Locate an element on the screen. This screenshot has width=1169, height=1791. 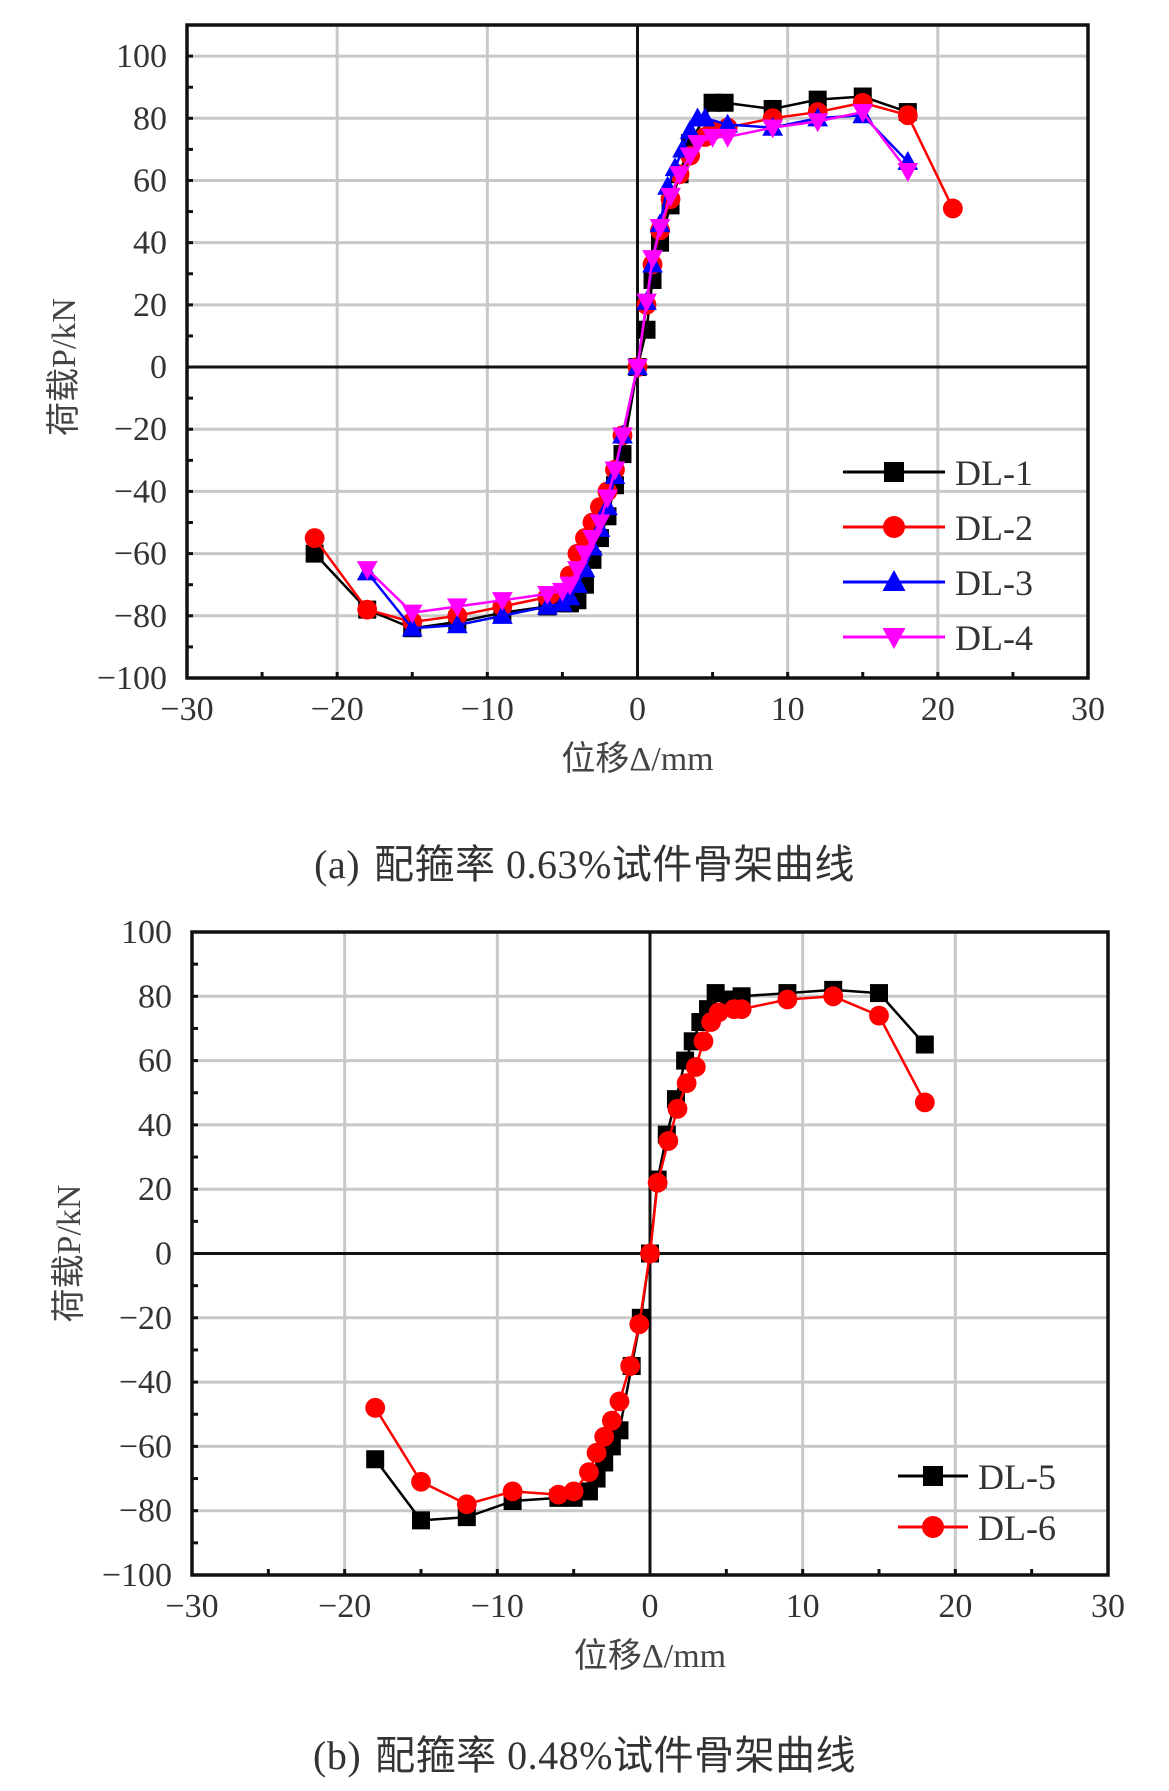
legend-triangle-up-icon is located at coordinates (894, 580).